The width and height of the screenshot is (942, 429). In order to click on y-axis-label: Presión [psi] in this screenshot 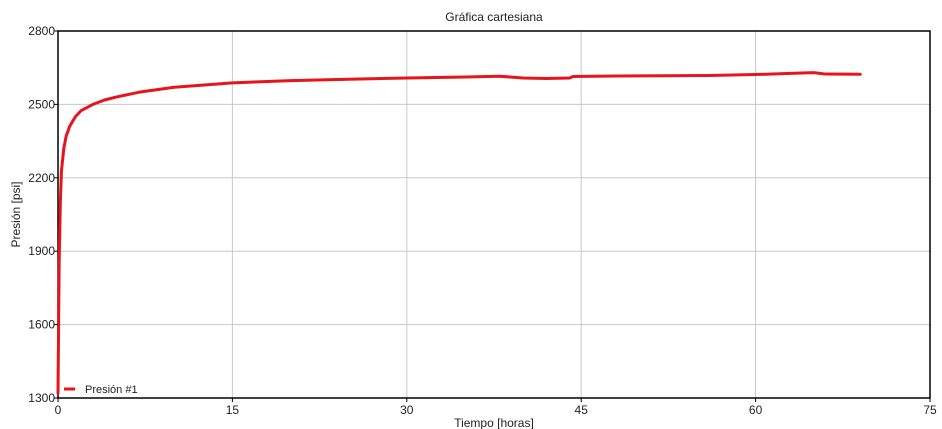, I will do `click(16, 214)`.